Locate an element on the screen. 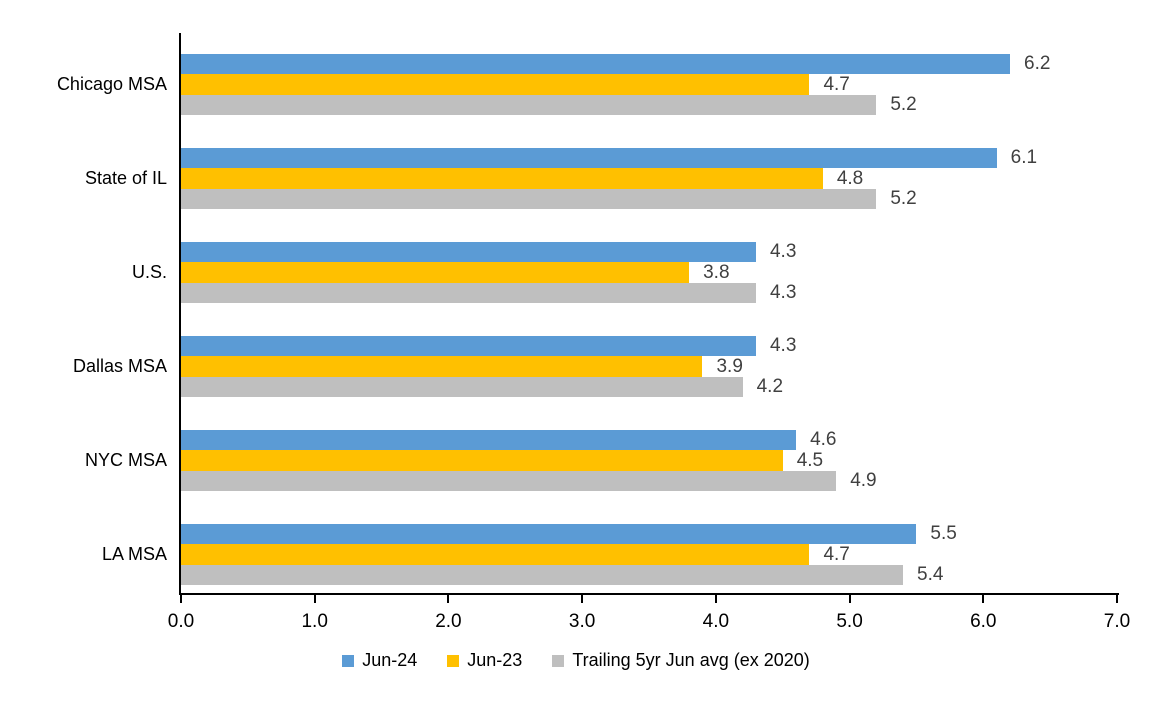 The height and width of the screenshot is (707, 1152). data-label: 5.5 is located at coordinates (943, 534).